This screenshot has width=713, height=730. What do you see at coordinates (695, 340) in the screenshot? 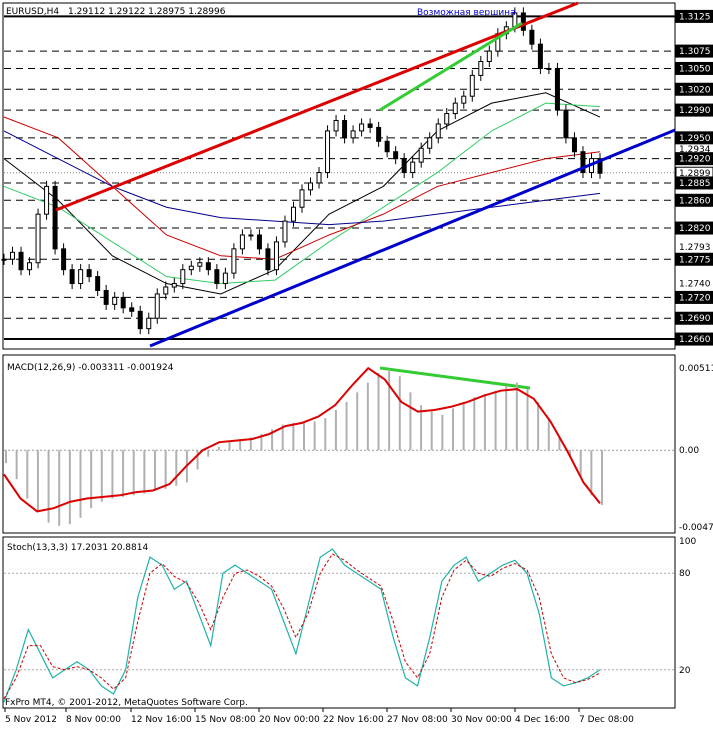
I see `price-tick-label: 1.2660` at bounding box center [695, 340].